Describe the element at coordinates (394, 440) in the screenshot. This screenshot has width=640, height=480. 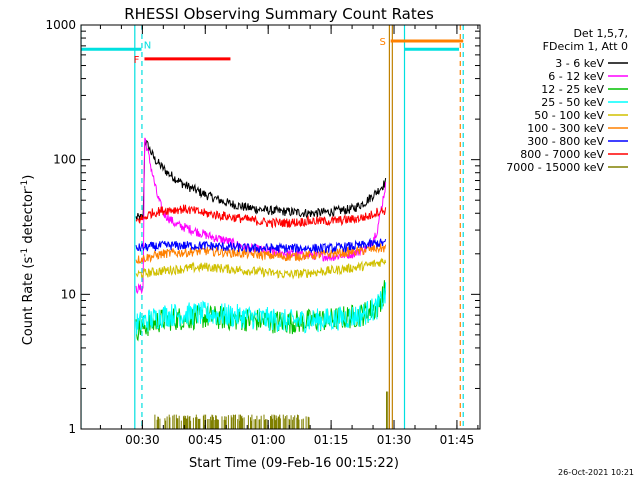
I see `x-tick-label: 01:30` at that location.